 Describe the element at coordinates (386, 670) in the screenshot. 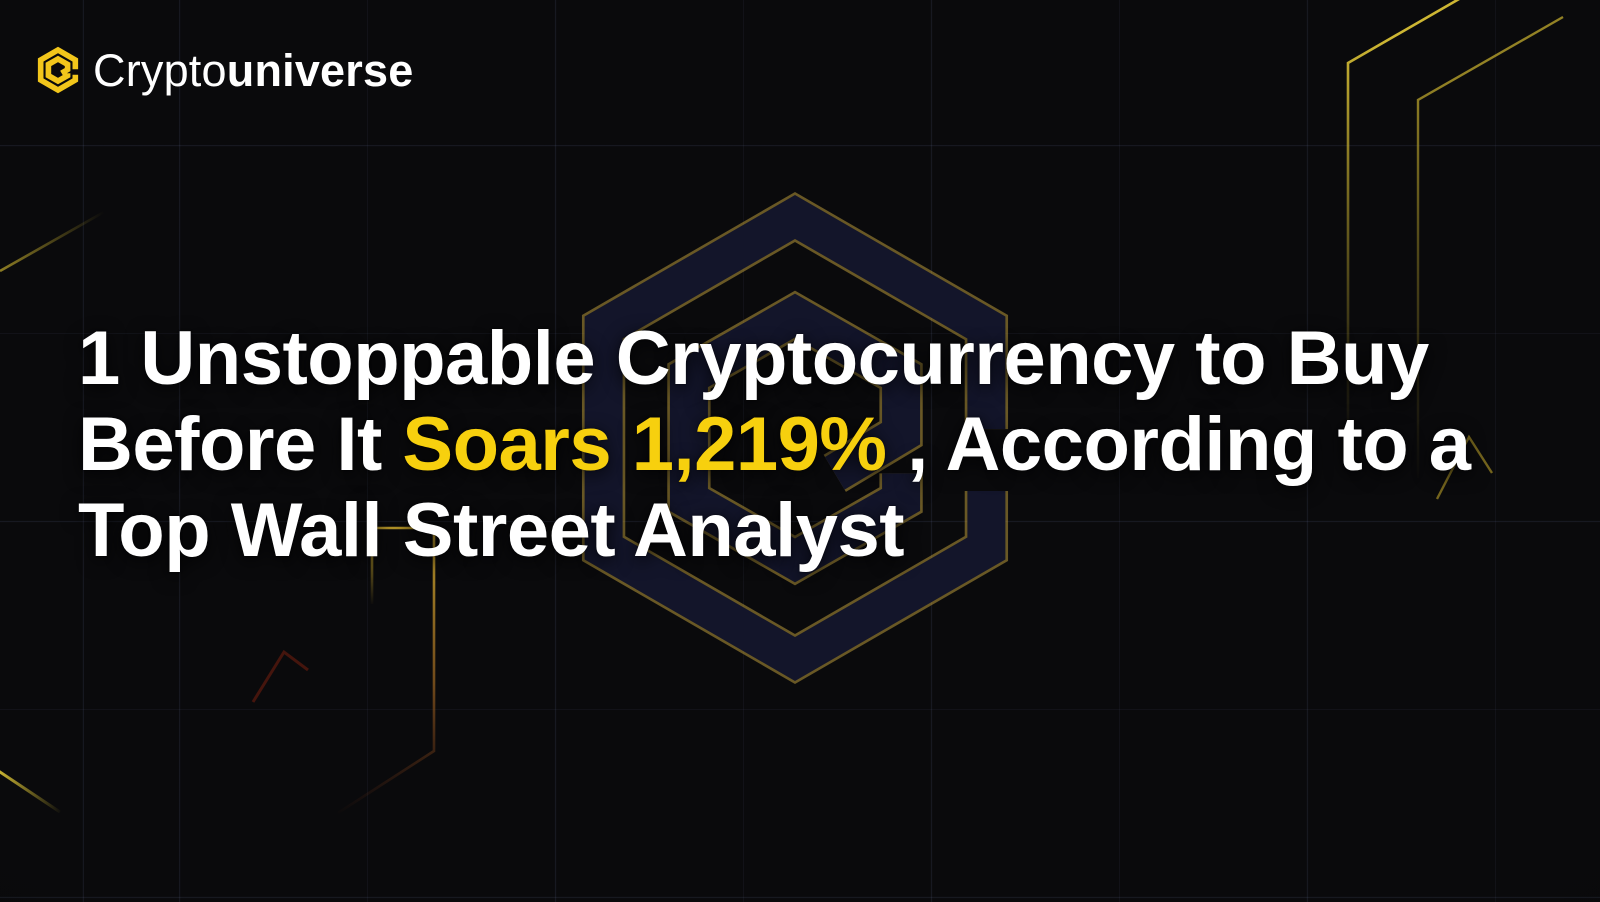

I see `hexagon-outline-mid-left` at that location.